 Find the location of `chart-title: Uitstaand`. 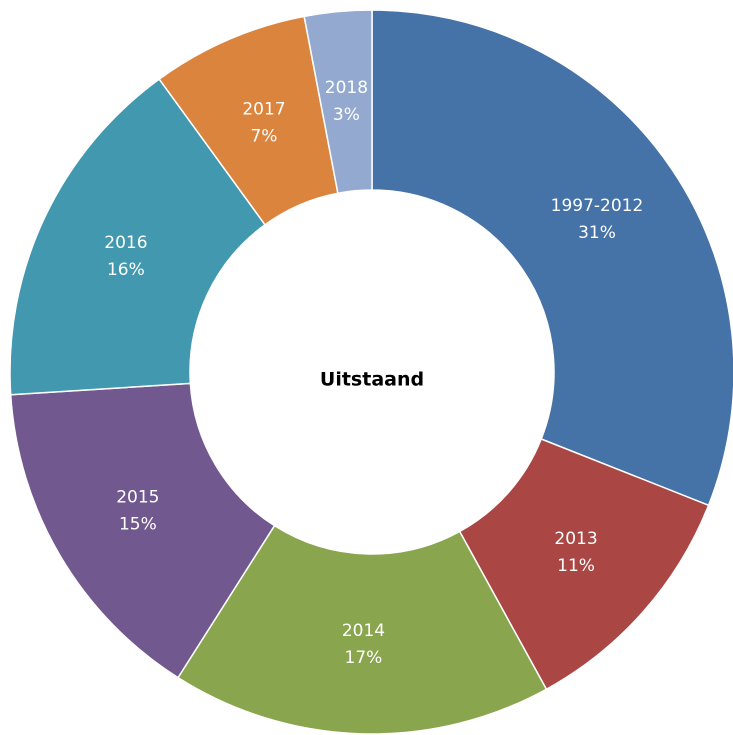

chart-title: Uitstaand is located at coordinates (372, 380).